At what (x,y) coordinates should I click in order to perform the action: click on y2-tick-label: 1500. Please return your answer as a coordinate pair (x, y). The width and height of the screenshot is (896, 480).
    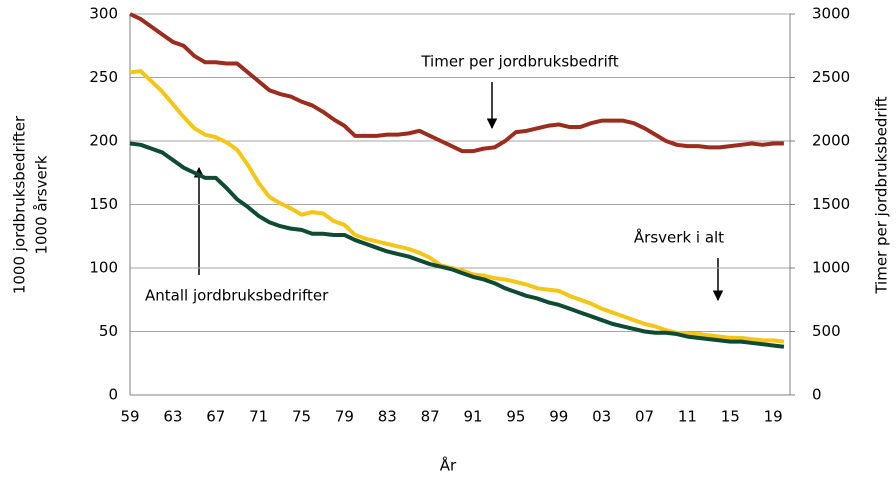
    Looking at the image, I should click on (831, 204).